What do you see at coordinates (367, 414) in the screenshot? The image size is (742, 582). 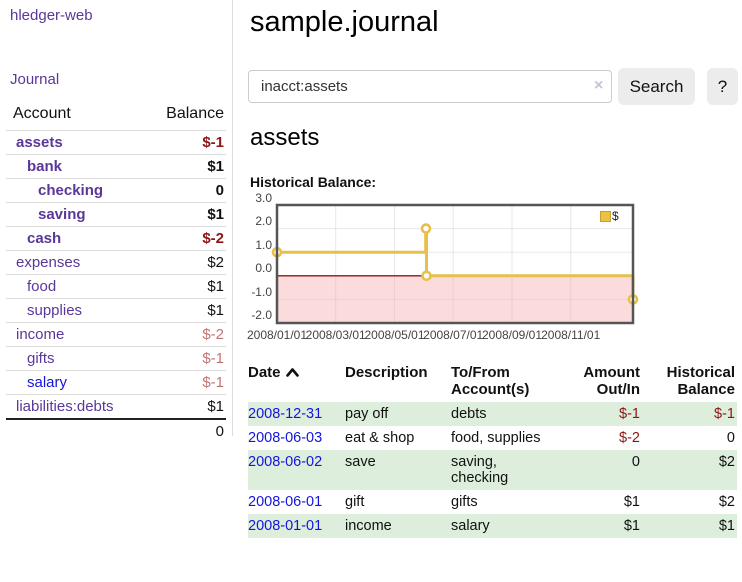 I see `transaction-description: pay off` at bounding box center [367, 414].